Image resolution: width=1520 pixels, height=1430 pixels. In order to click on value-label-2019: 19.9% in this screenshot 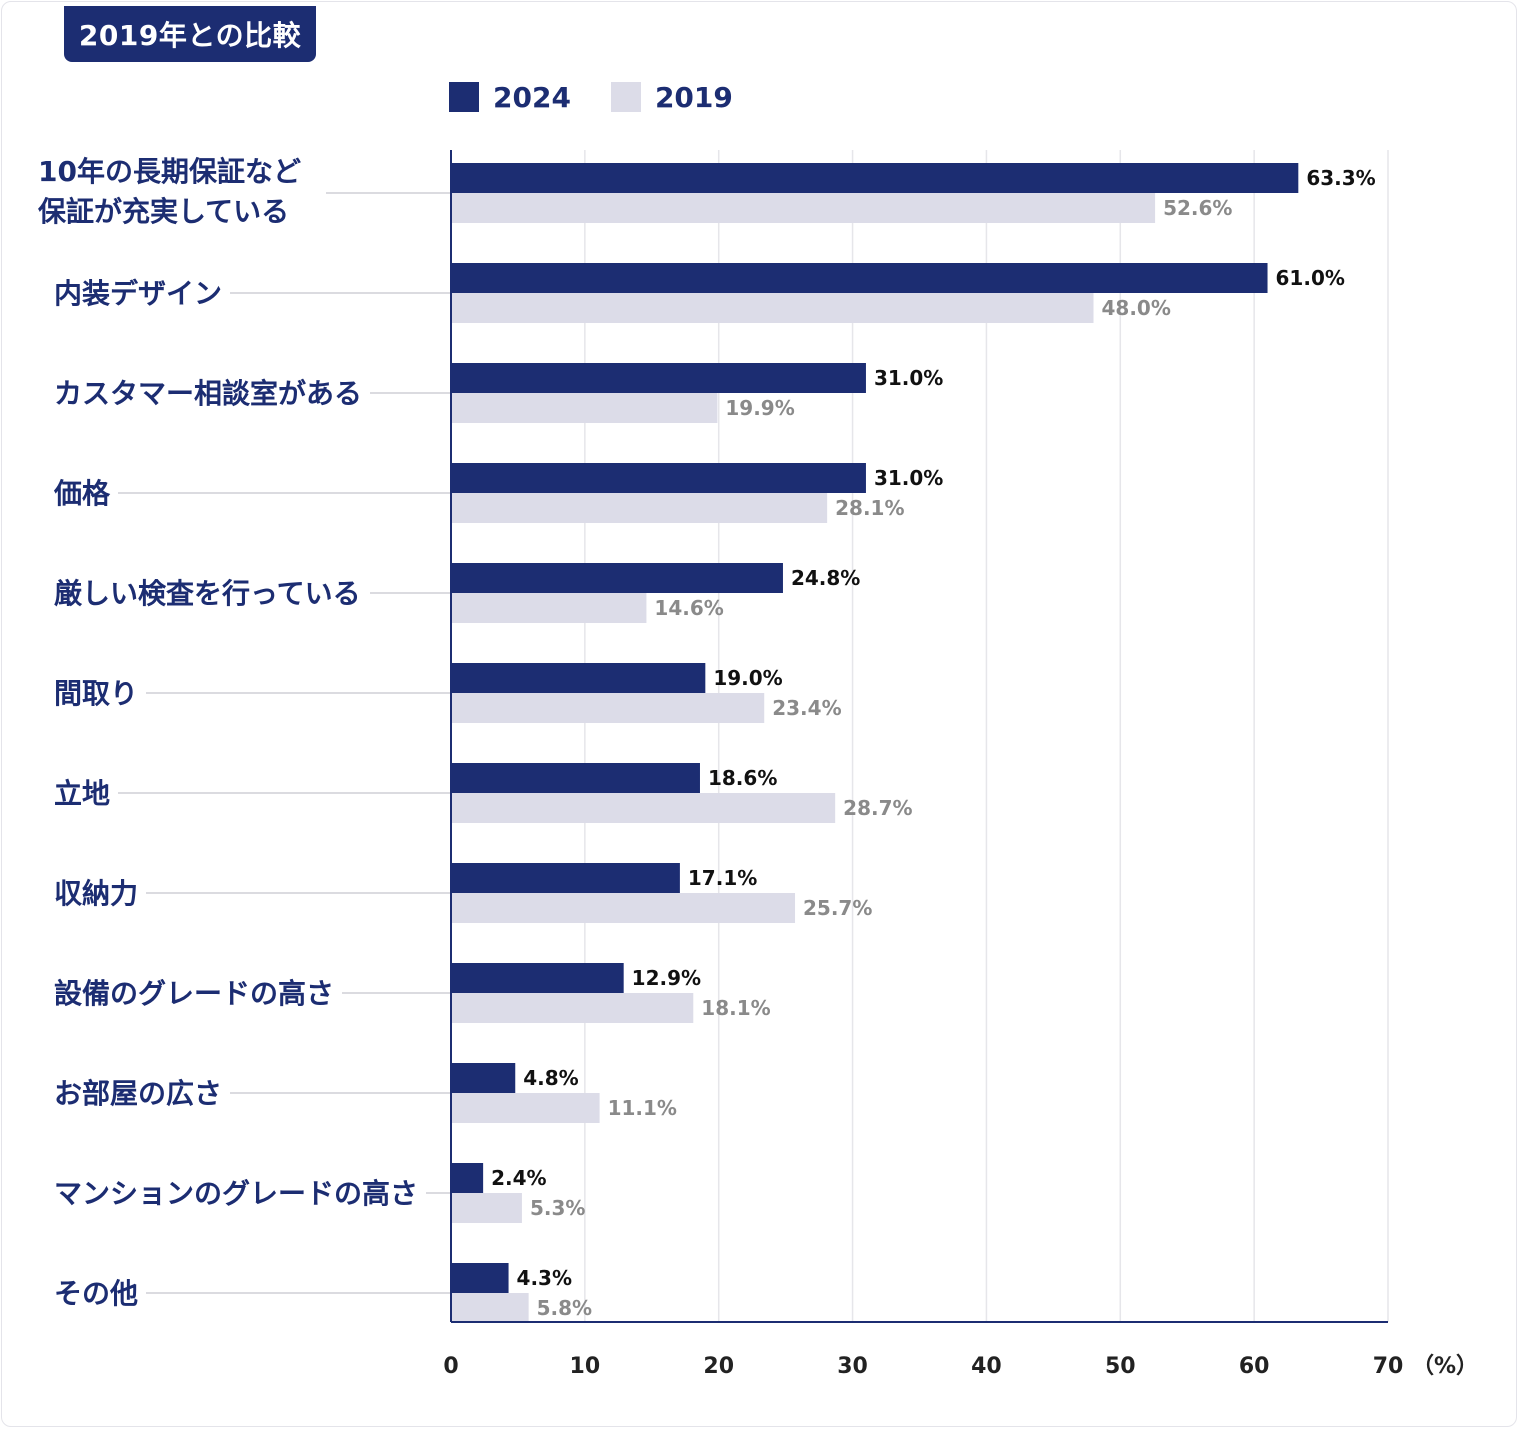, I will do `click(759, 408)`.